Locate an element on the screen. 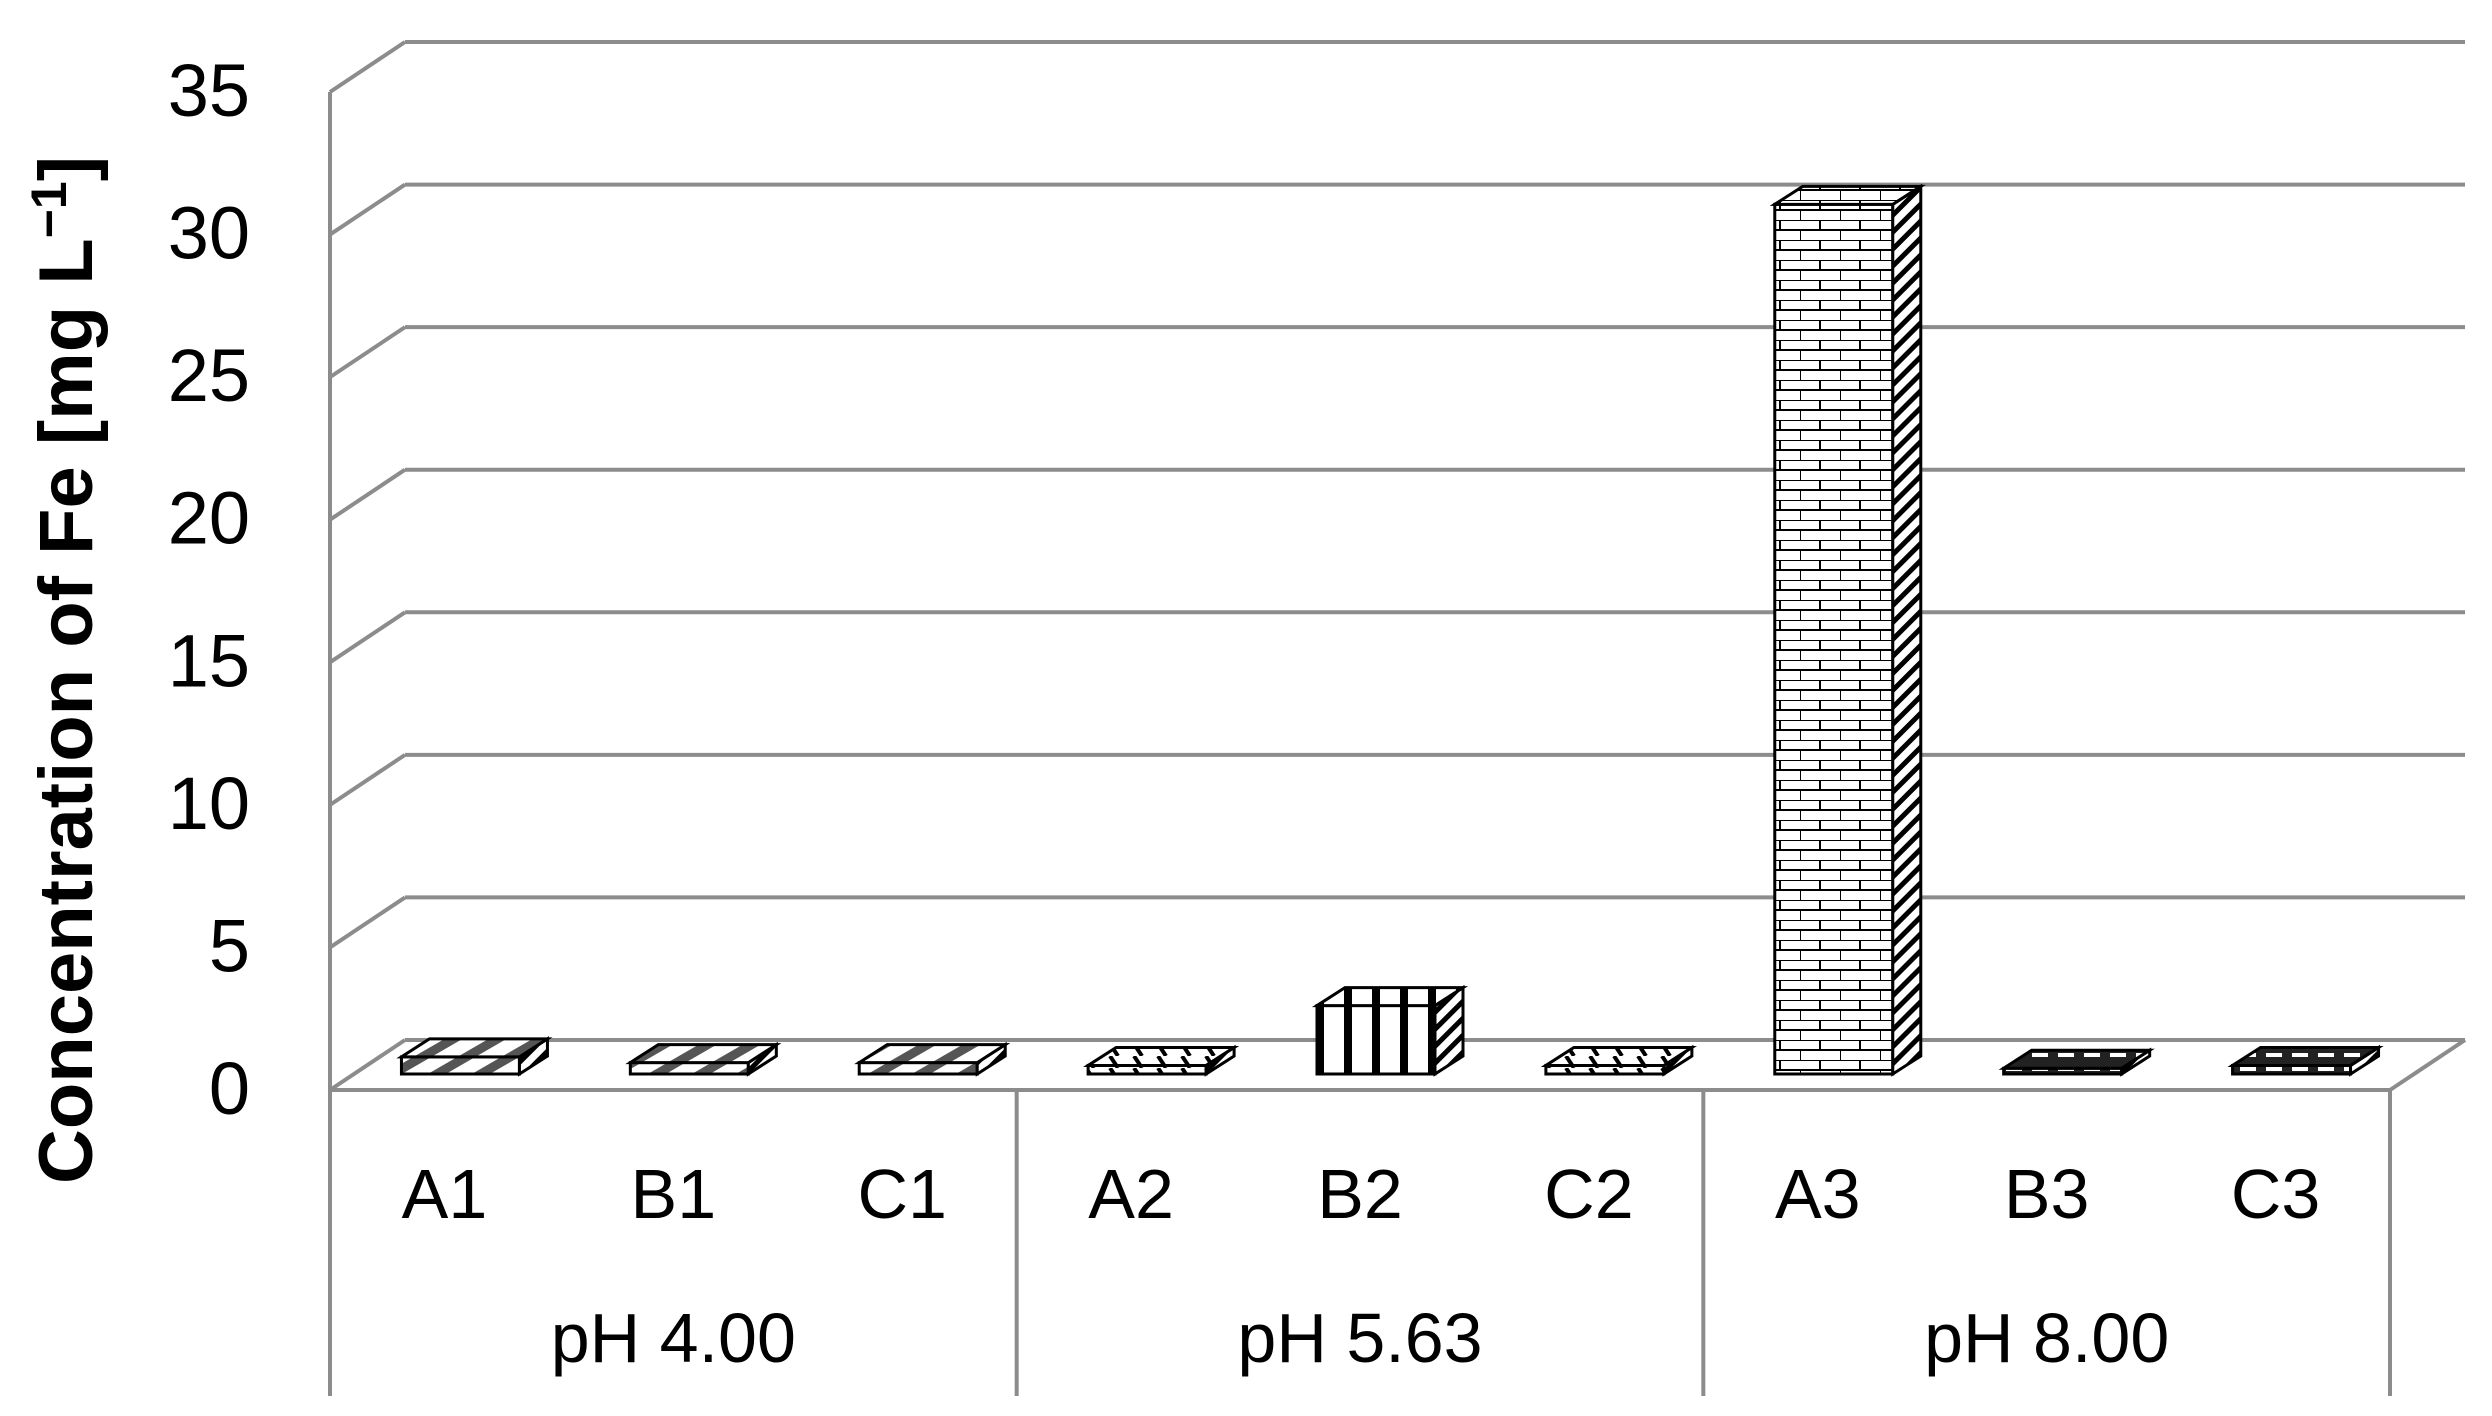  bar-A2 is located at coordinates (1161, 1060).